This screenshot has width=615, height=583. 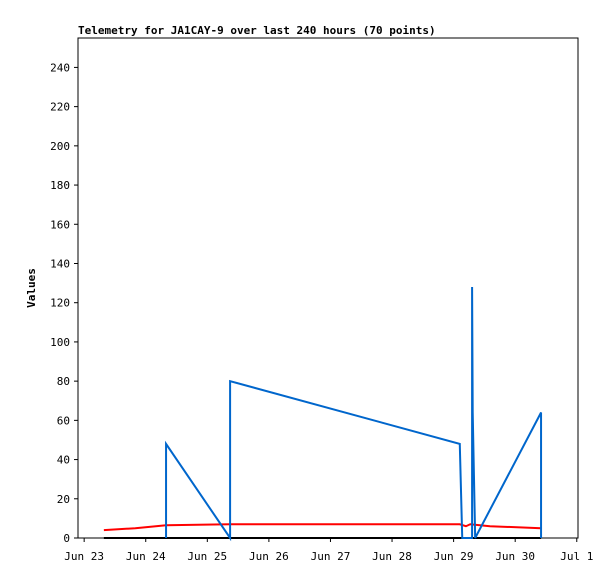 What do you see at coordinates (60, 146) in the screenshot?
I see `y-tick-label: 200` at bounding box center [60, 146].